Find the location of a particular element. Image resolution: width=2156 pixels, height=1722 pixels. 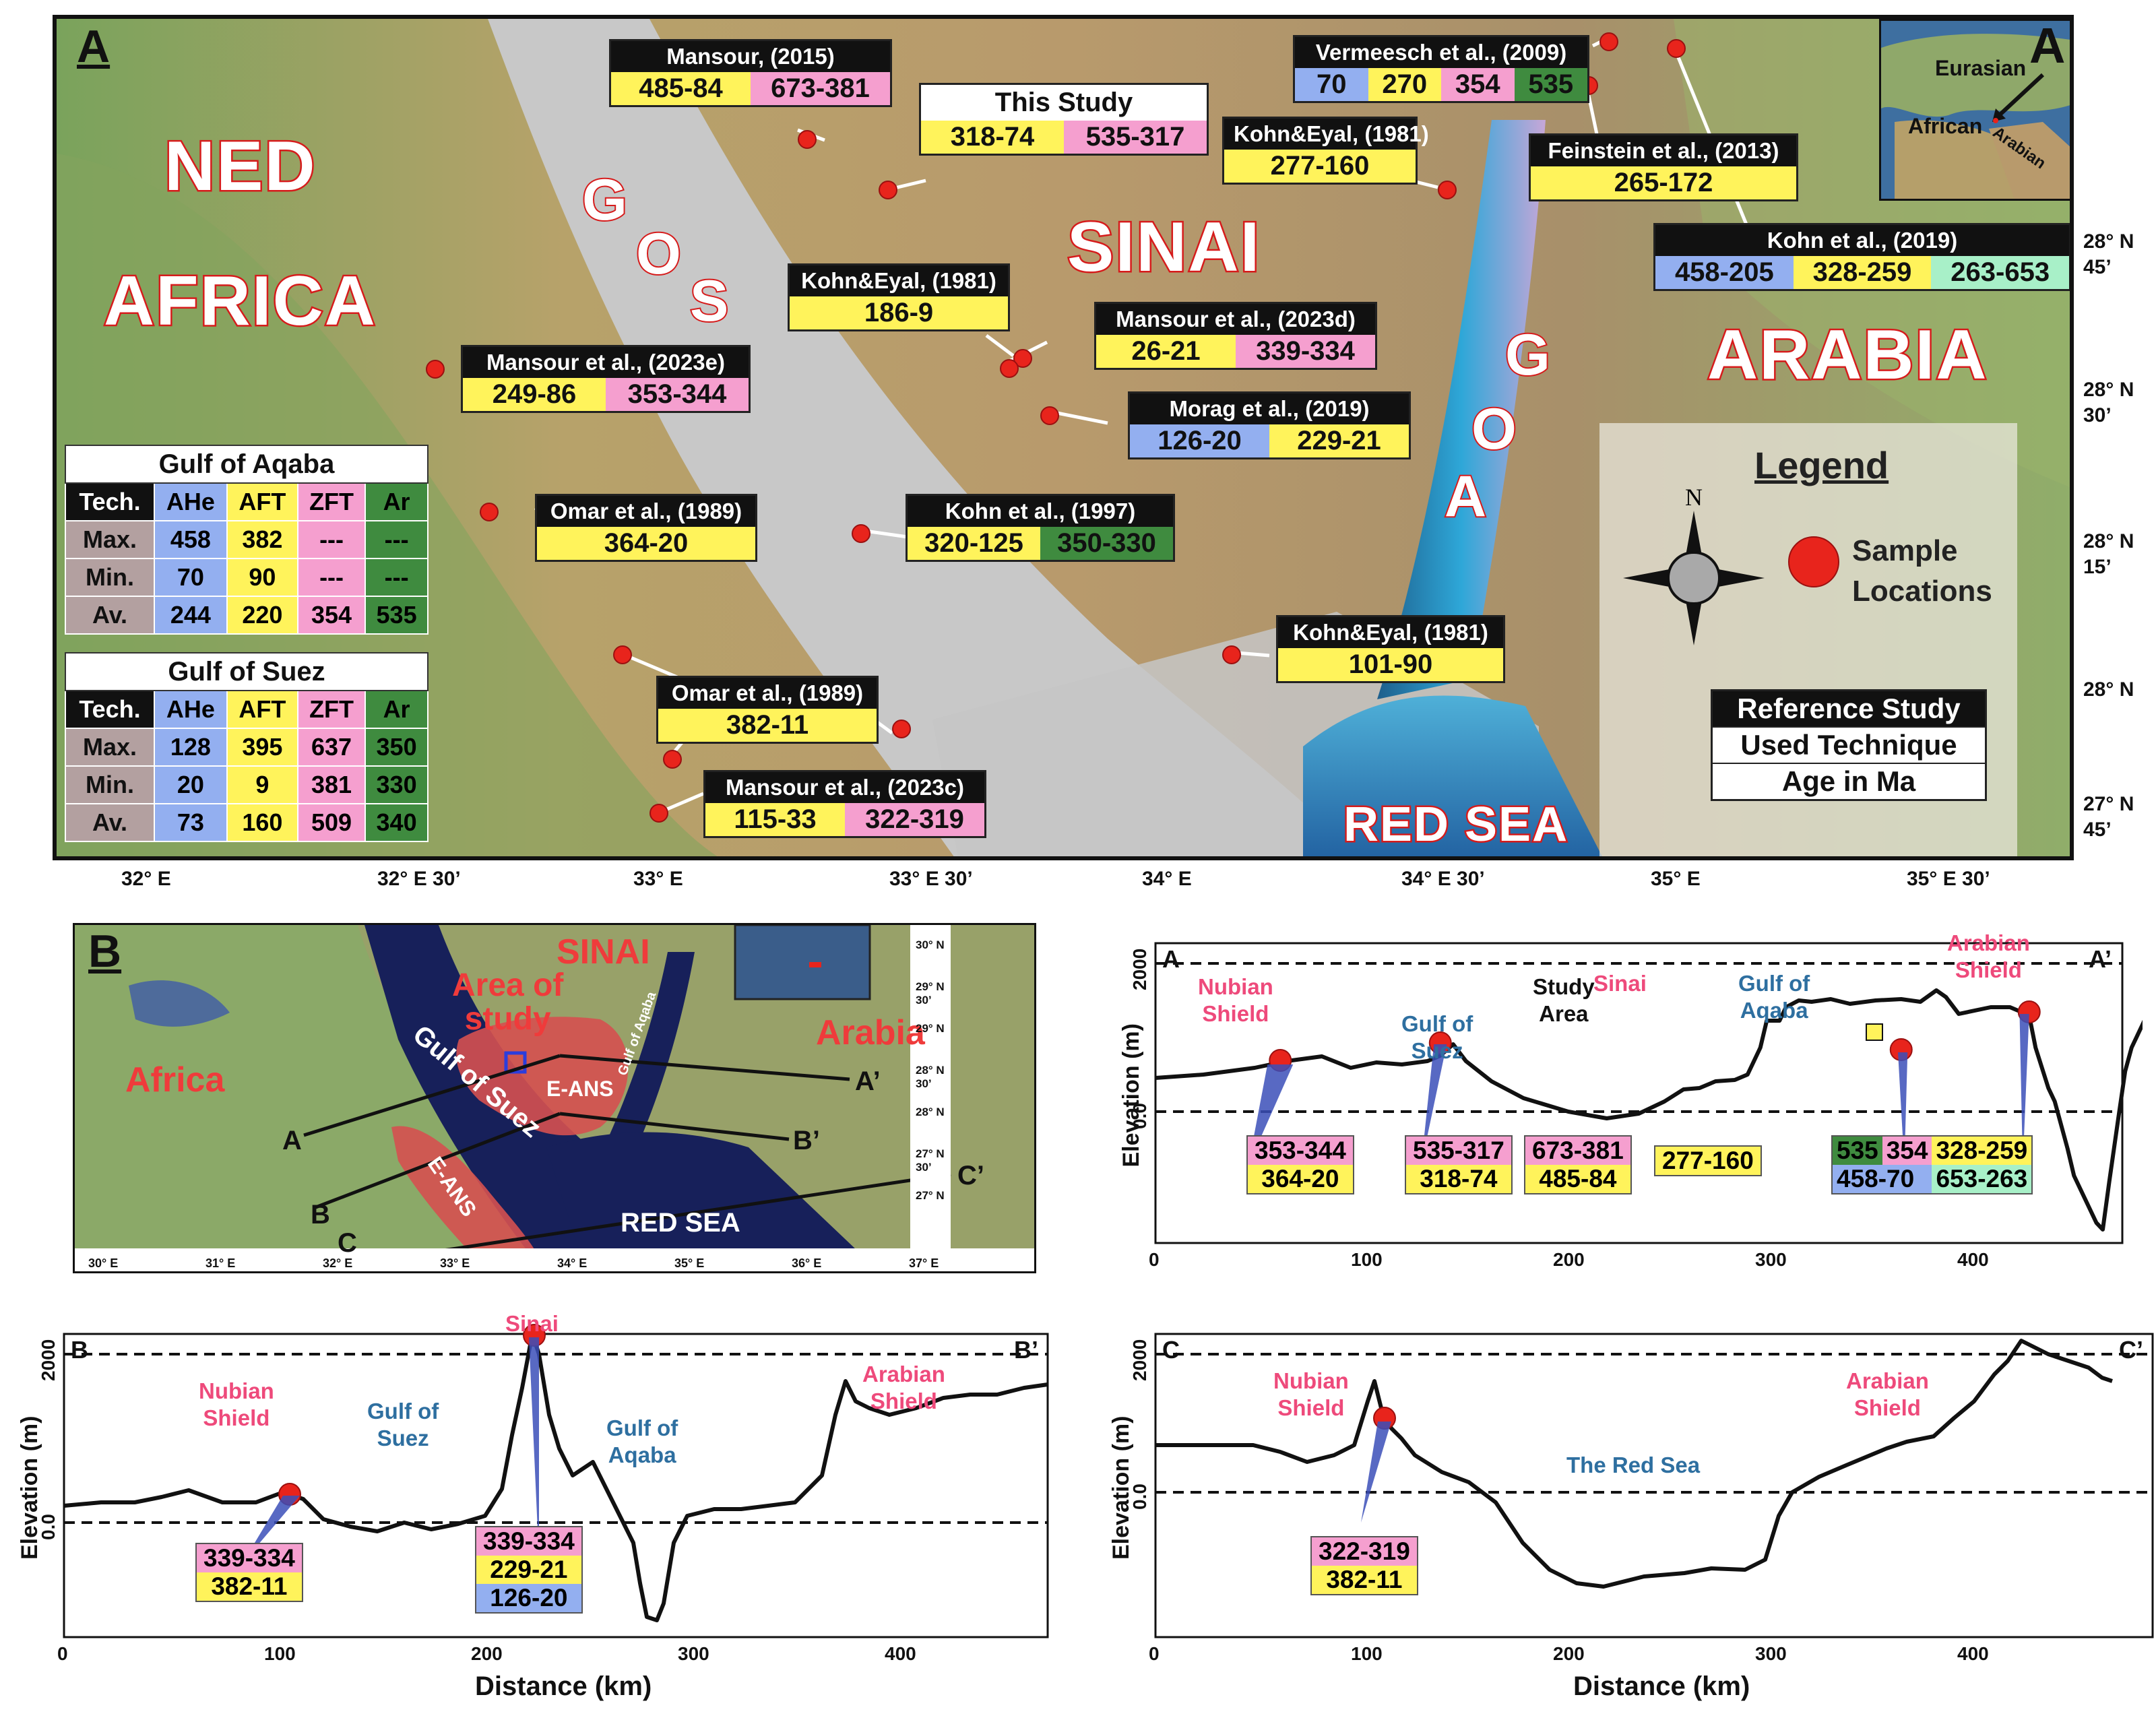

longitude-tick: 33° E is located at coordinates (658, 879).